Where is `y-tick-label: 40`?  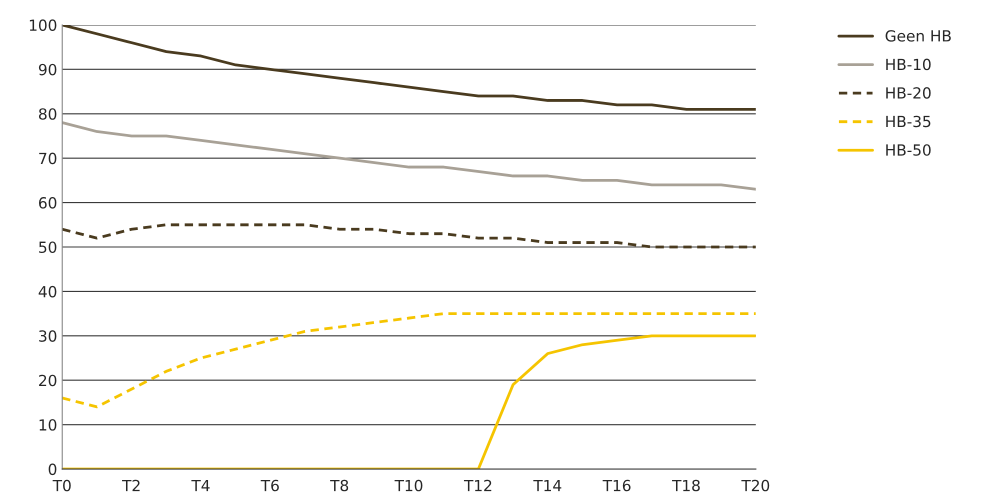 y-tick-label: 40 is located at coordinates (47, 292).